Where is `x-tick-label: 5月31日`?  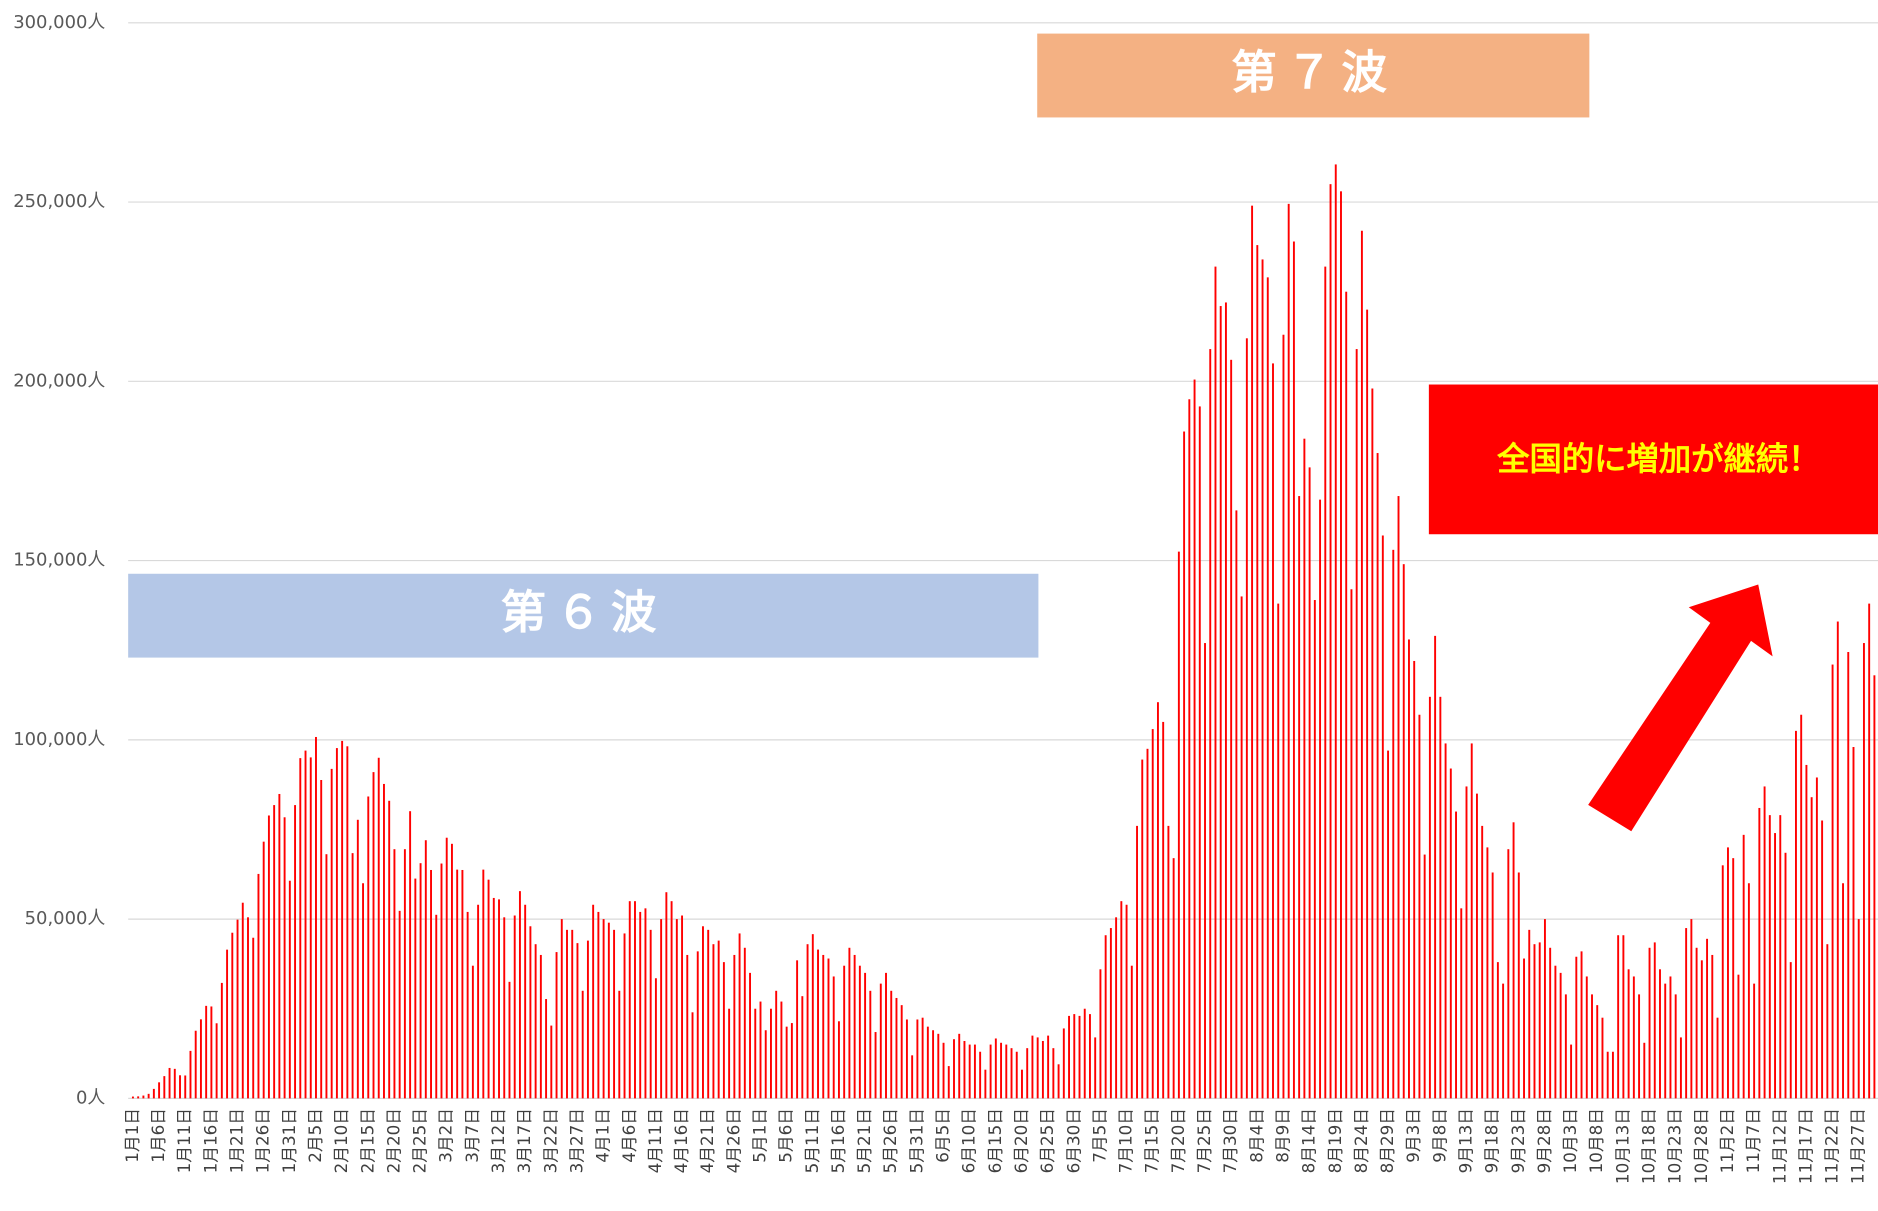
x-tick-label: 5月31日 is located at coordinates (916, 1140).